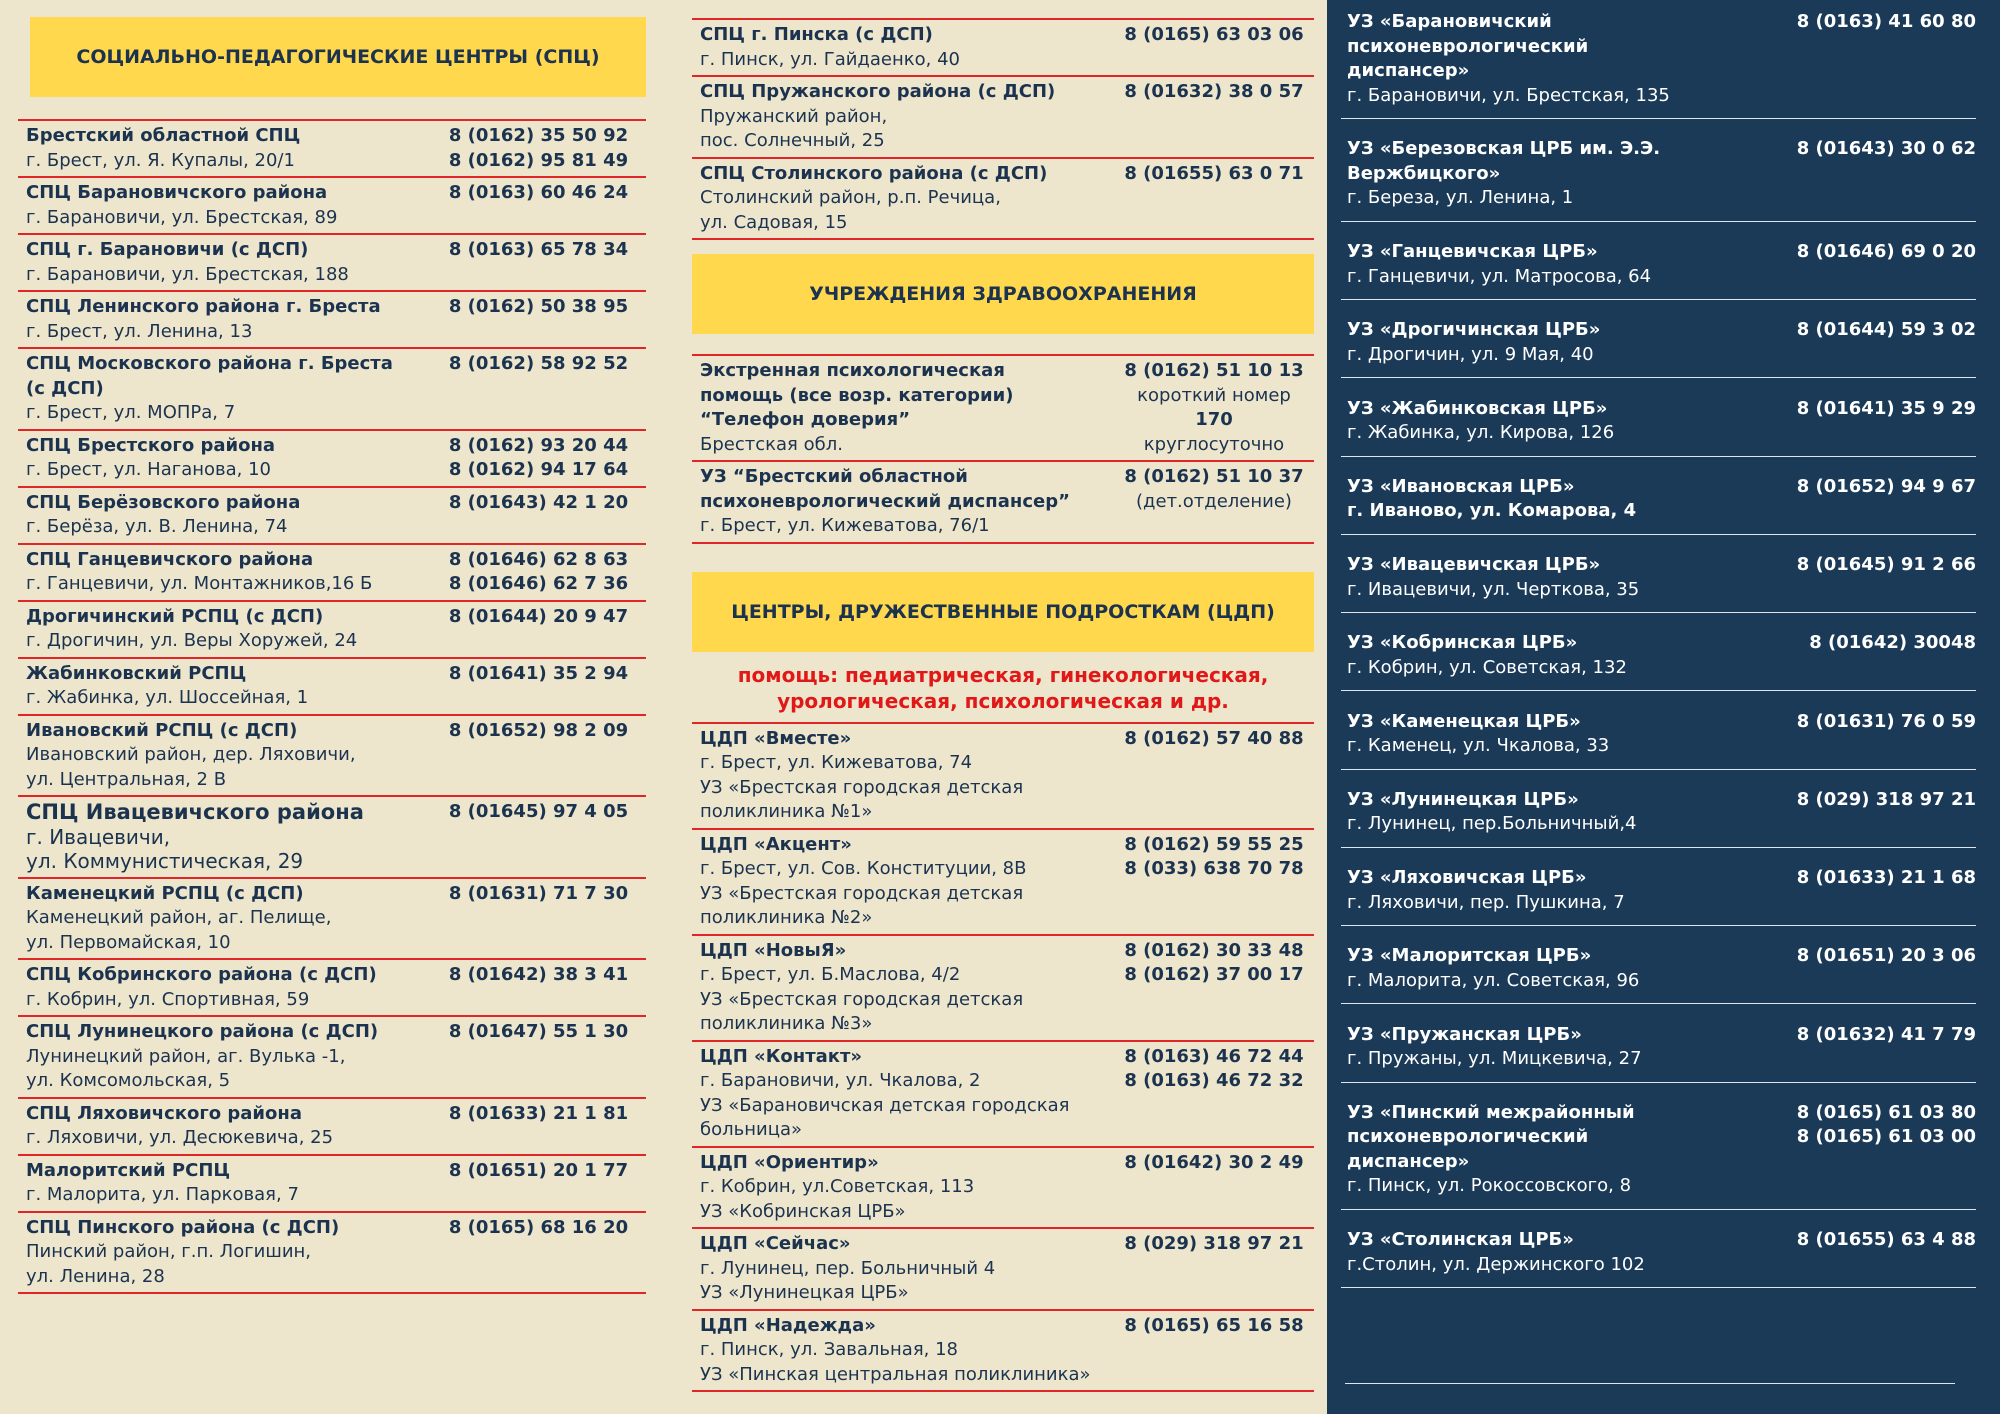 This screenshot has height=1414, width=2000. What do you see at coordinates (538, 974) in the screenshot?
I see `phone: 8 (01642) 38 3 41` at bounding box center [538, 974].